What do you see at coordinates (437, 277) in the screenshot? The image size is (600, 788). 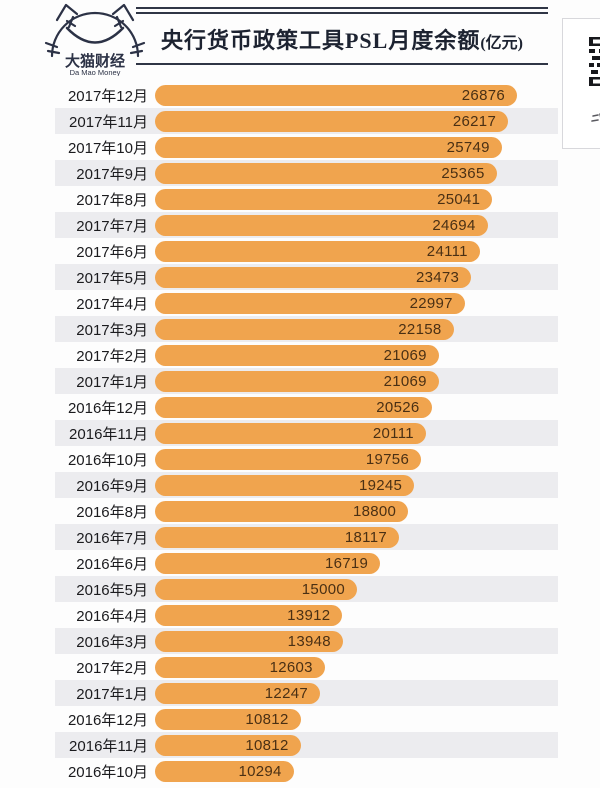 I see `bar-value: 23473` at bounding box center [437, 277].